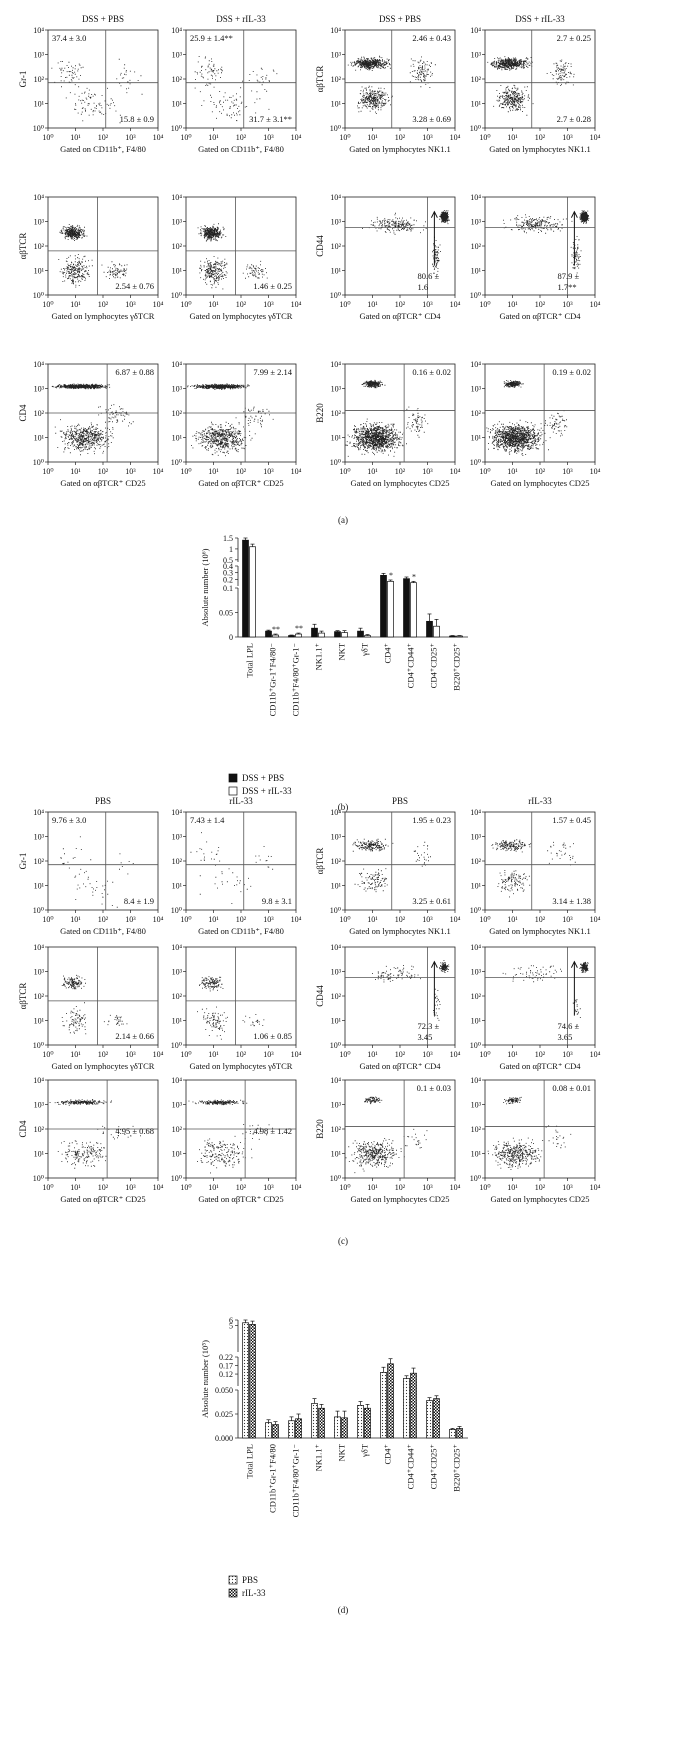  Describe the element at coordinates (224, 1414) in the screenshot. I see `y-tick-label: 0.025` at that location.